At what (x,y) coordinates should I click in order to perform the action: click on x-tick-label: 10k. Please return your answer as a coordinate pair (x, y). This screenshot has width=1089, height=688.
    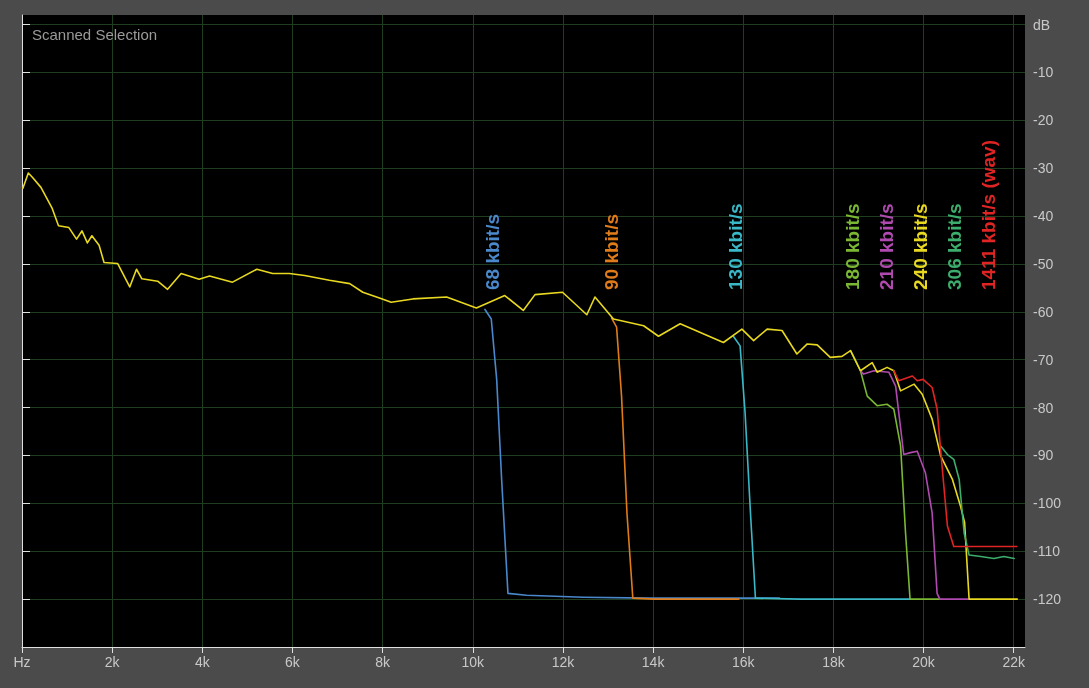
    Looking at the image, I should click on (473, 662).